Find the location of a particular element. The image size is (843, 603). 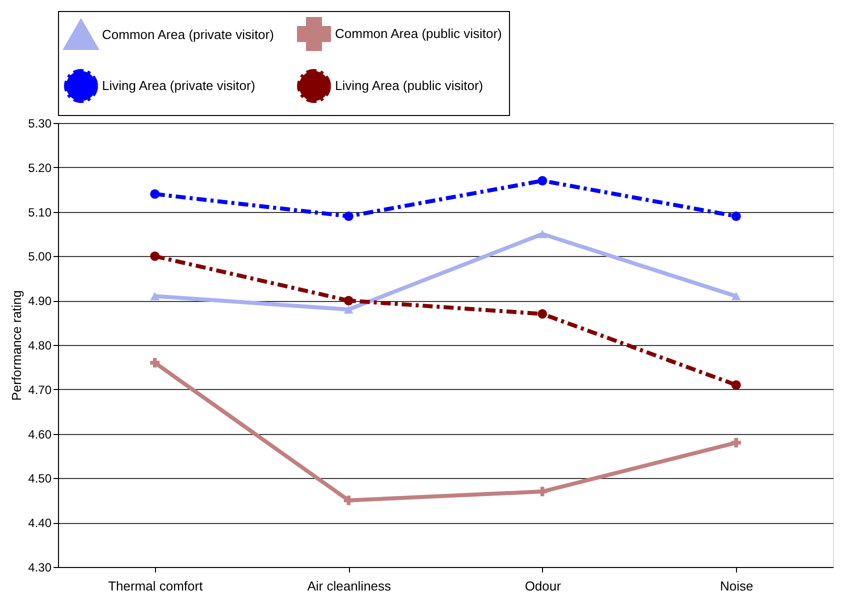

y-tick-label: 5.30 is located at coordinates (40, 123).